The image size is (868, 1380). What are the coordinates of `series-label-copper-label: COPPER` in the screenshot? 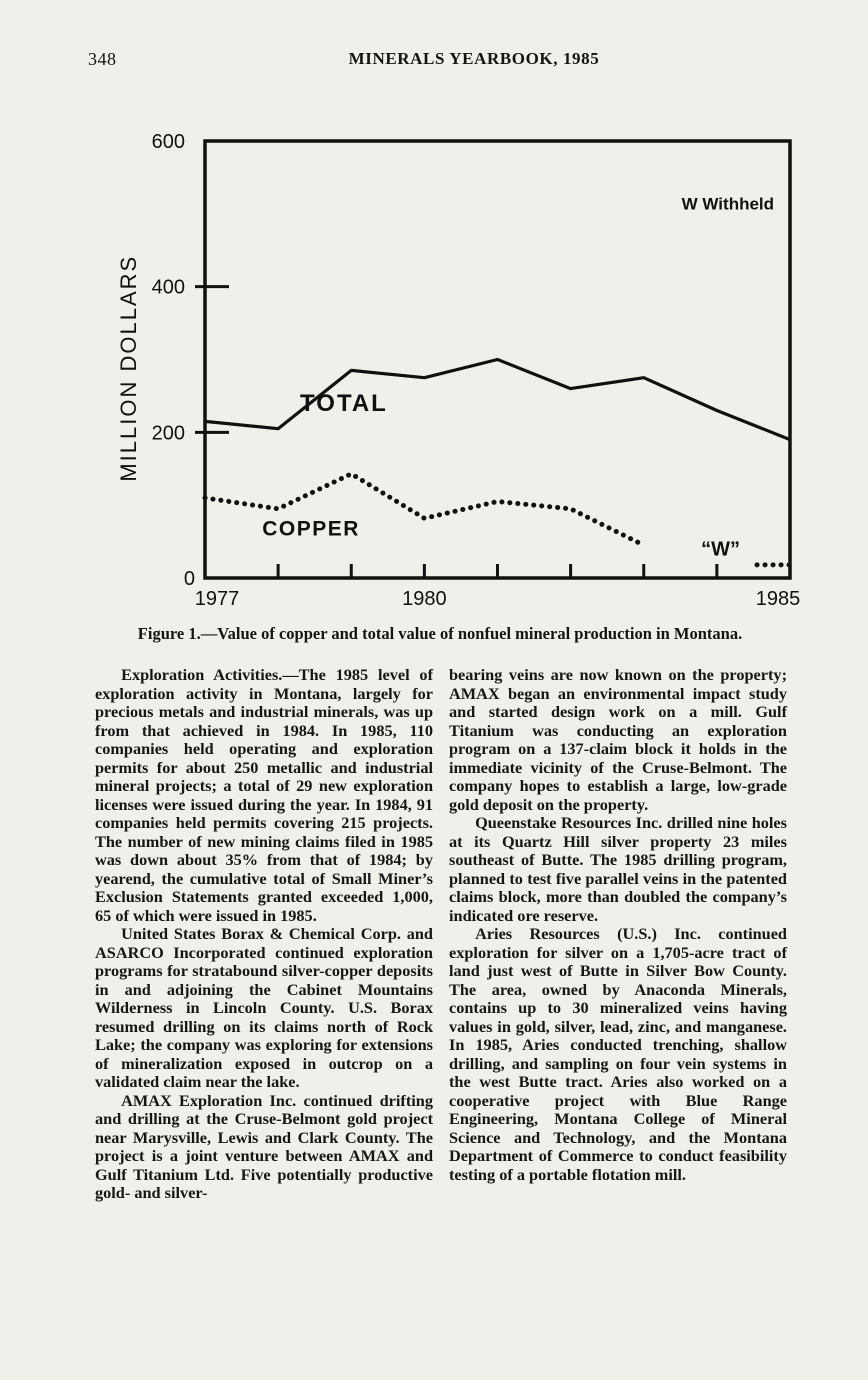 It's located at (311, 528).